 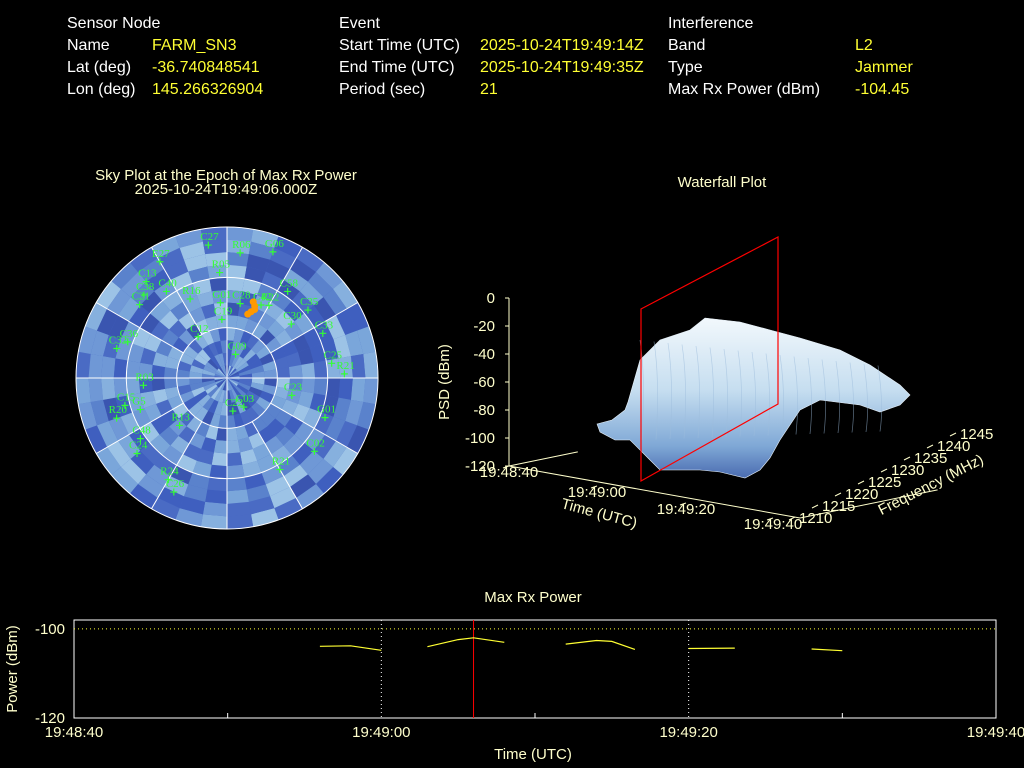 What do you see at coordinates (209, 237) in the screenshot?
I see `satellite-label: C27` at bounding box center [209, 237].